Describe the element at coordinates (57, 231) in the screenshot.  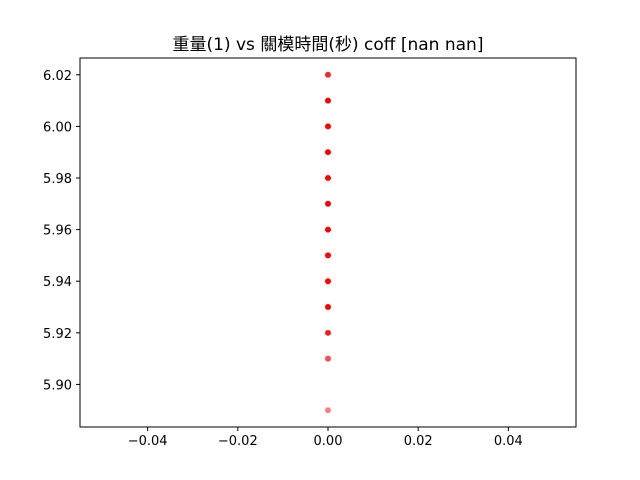
I see `y-tick-label-3: 5.96` at that location.